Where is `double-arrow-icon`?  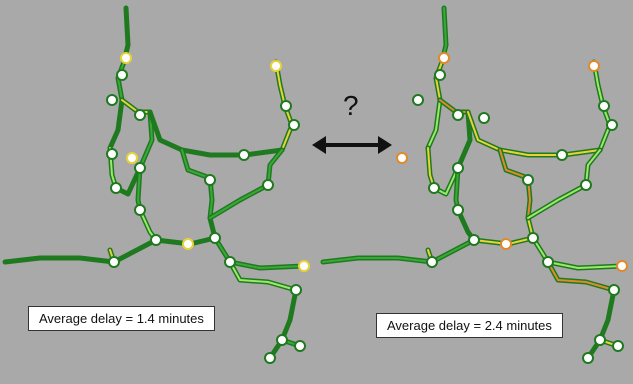
double-arrow-icon is located at coordinates (352, 145).